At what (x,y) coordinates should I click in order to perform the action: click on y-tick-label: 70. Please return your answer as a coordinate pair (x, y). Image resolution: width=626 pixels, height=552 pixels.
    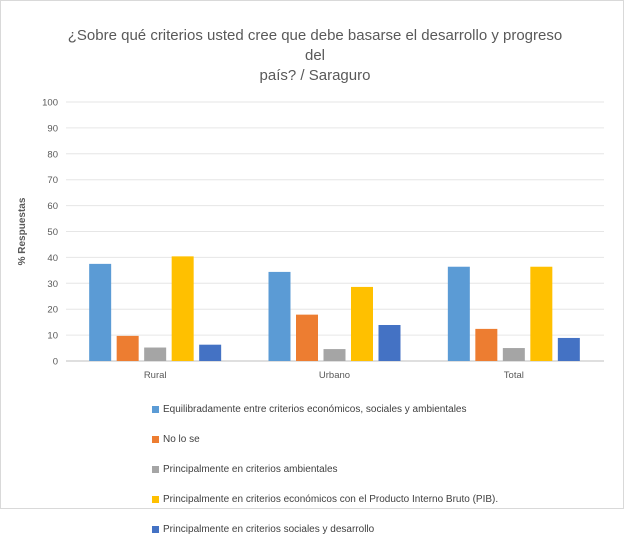
    Looking at the image, I should click on (52, 180).